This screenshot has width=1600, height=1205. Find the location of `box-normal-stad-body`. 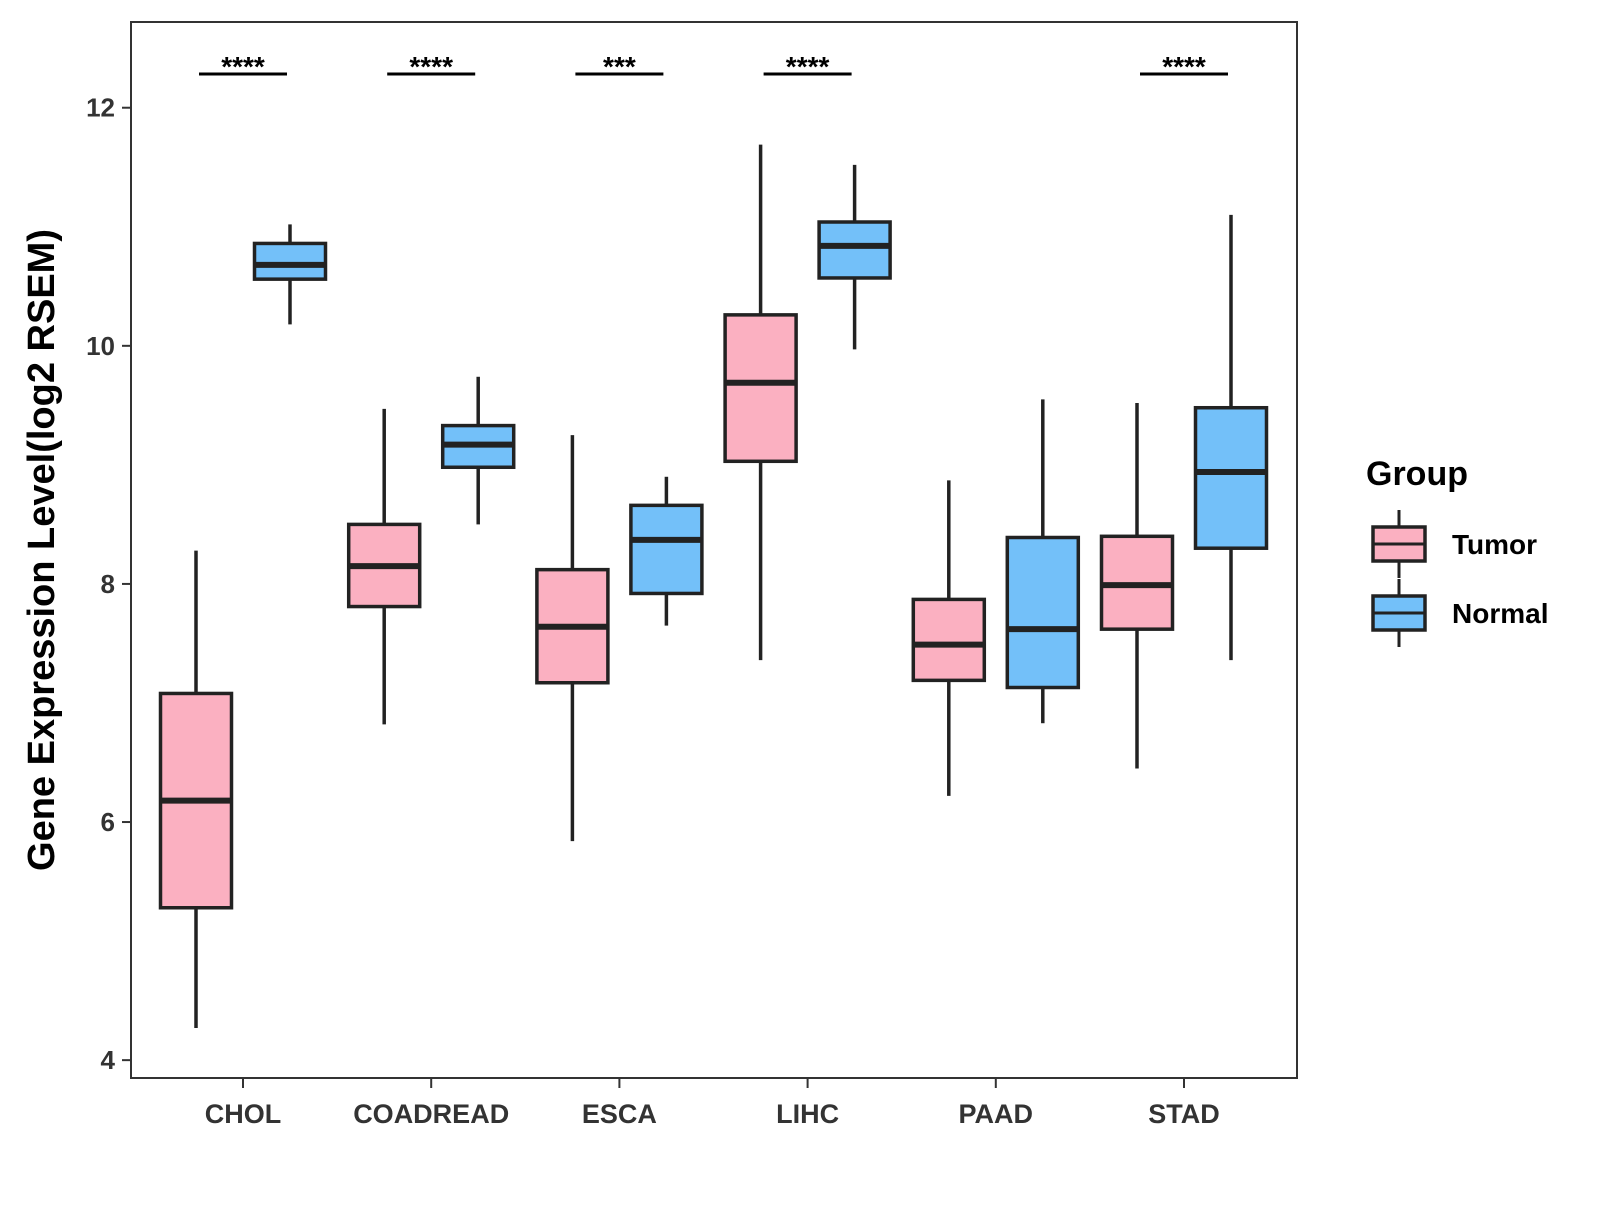

box-normal-stad-body is located at coordinates (1231, 477).